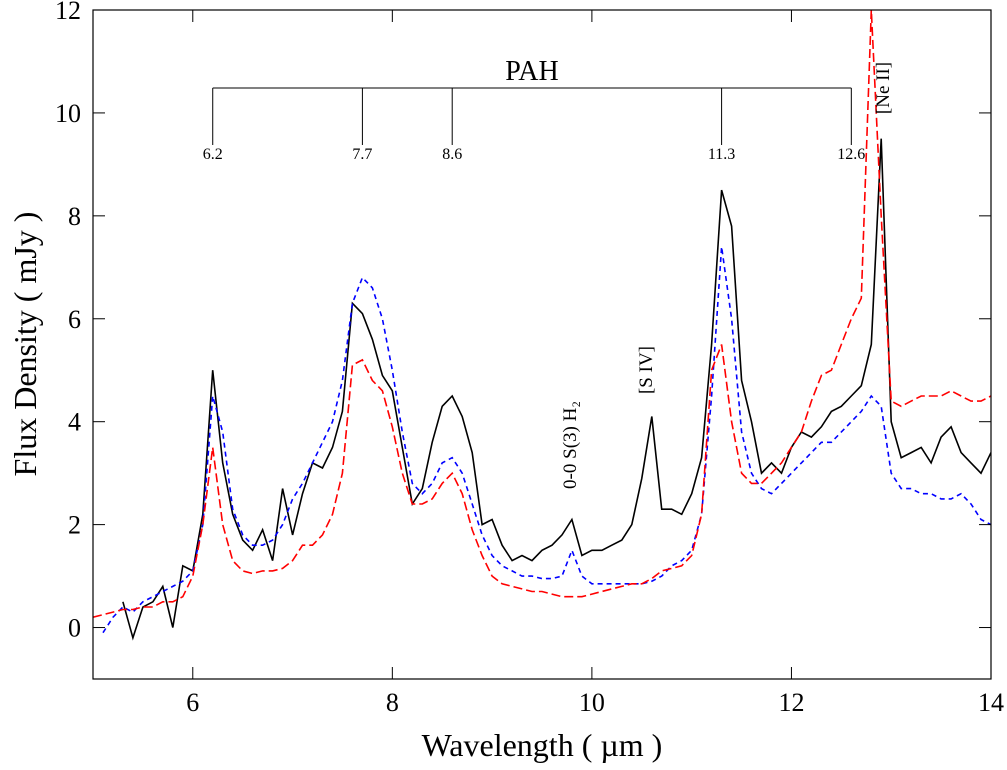 The height and width of the screenshot is (770, 1007). Describe the element at coordinates (851, 154) in the screenshot. I see `pah-feature-label: 12.6` at that location.